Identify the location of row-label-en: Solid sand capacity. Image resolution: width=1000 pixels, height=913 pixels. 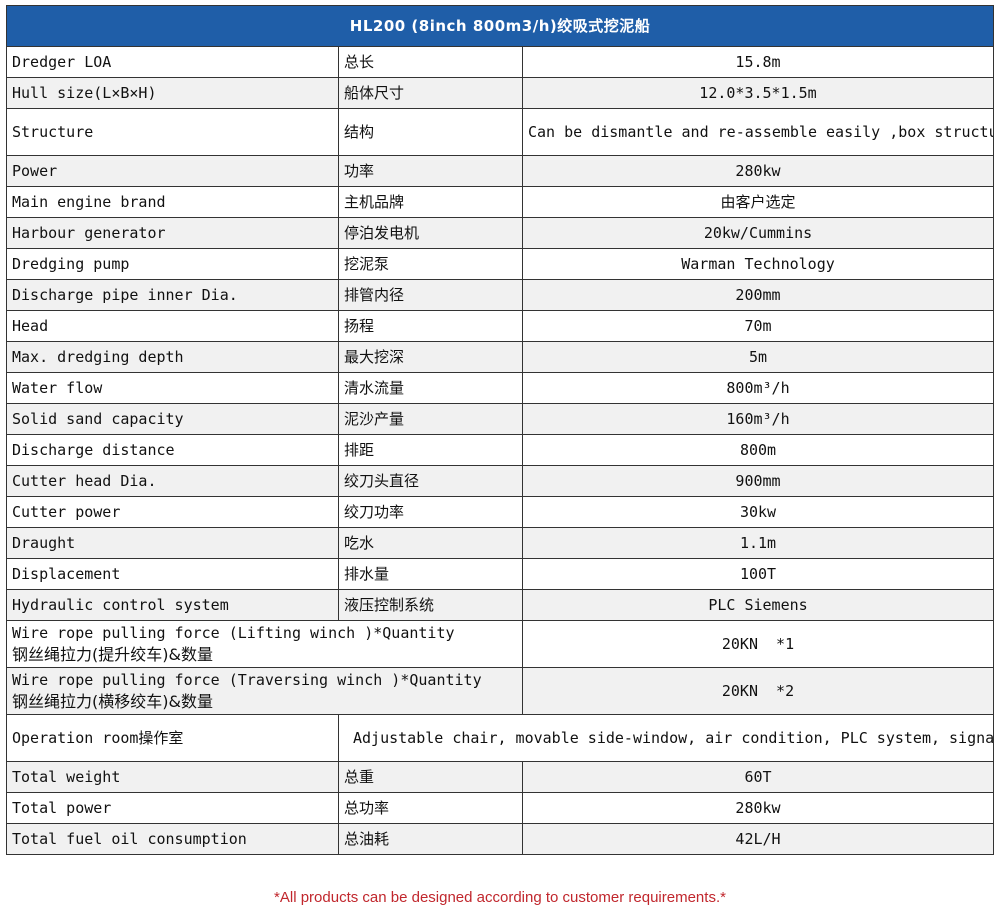
(172, 419).